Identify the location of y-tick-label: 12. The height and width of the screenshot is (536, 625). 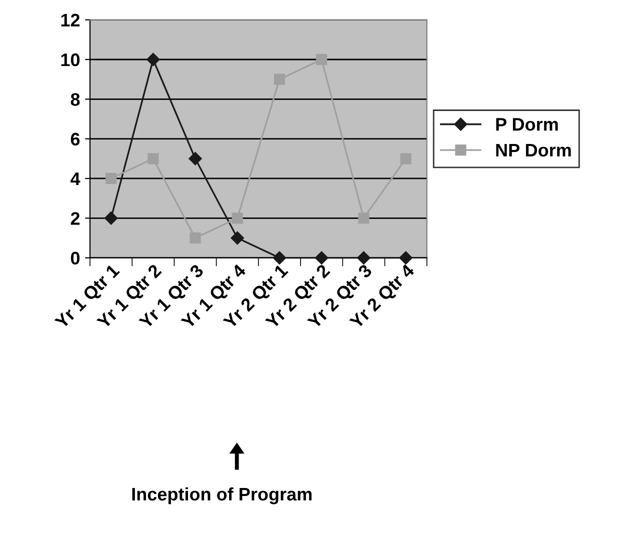
(70, 20).